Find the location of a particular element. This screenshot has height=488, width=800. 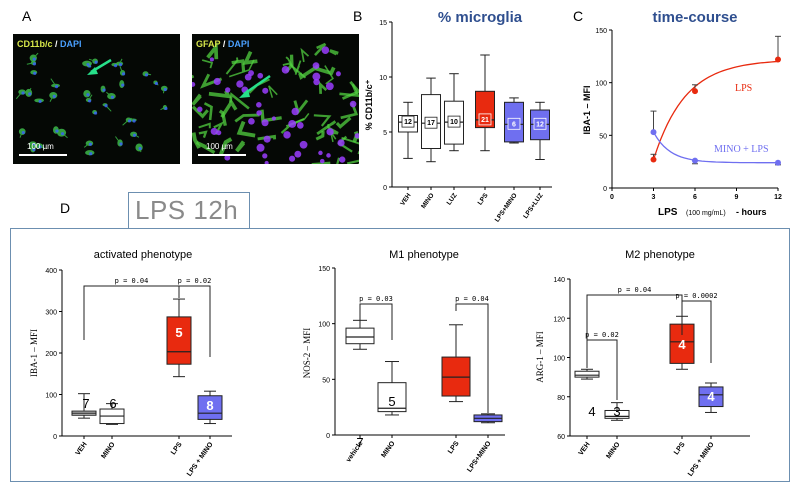

marker-cd11b: CD11b/c is located at coordinates (35, 44).